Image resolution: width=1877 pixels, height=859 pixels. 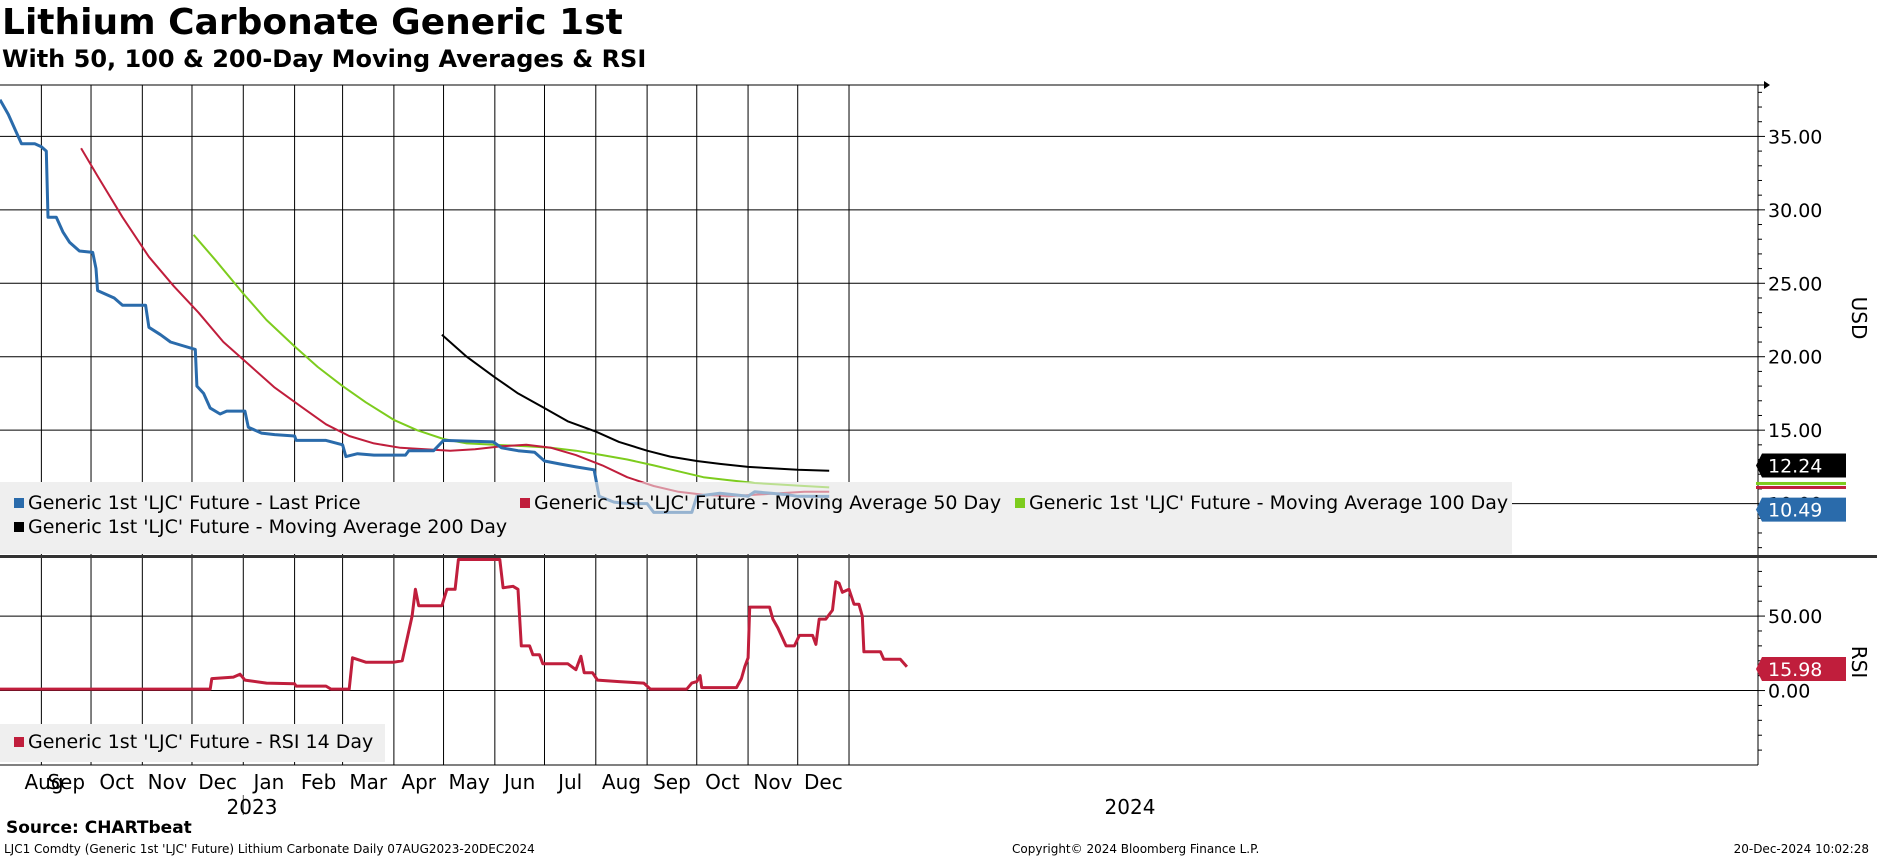 What do you see at coordinates (318, 782) in the screenshot?
I see `x-month-label: Feb` at bounding box center [318, 782].